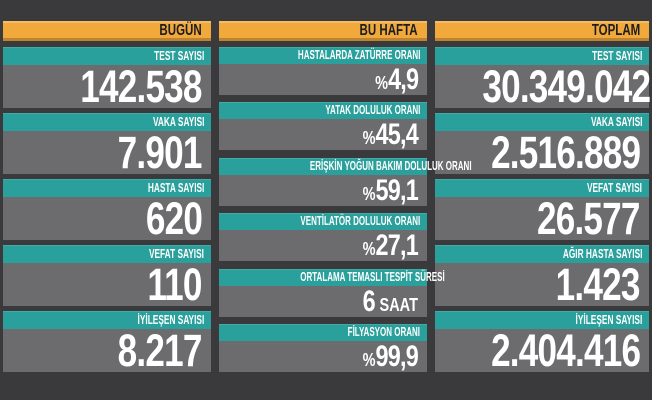 This screenshot has height=400, width=652. I want to click on stat-today-hasta-sayisi: HASTA SAYISI 620, so click(107, 211).